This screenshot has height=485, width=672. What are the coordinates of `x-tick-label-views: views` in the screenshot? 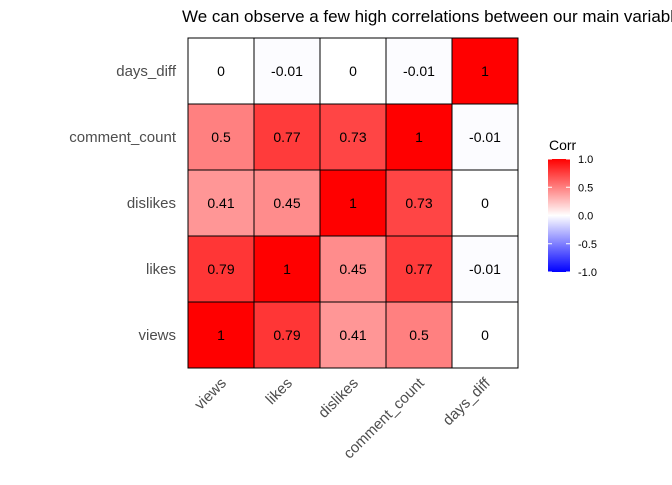 It's located at (210, 394).